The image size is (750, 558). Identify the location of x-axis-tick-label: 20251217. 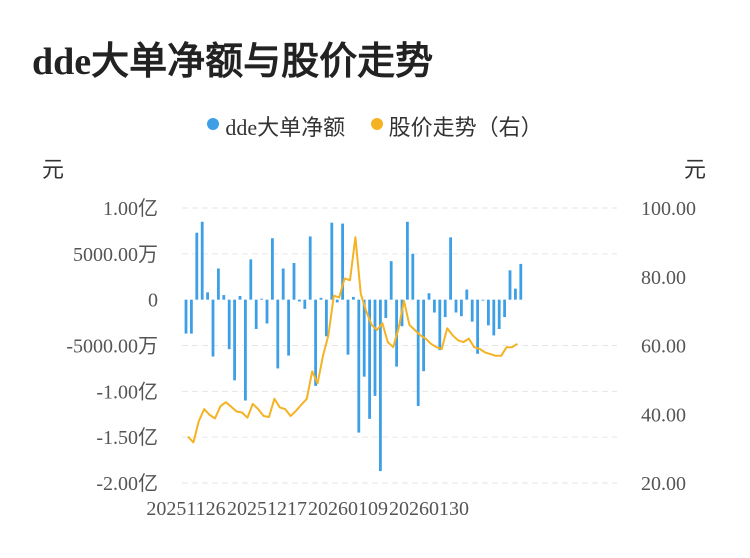
(267, 509).